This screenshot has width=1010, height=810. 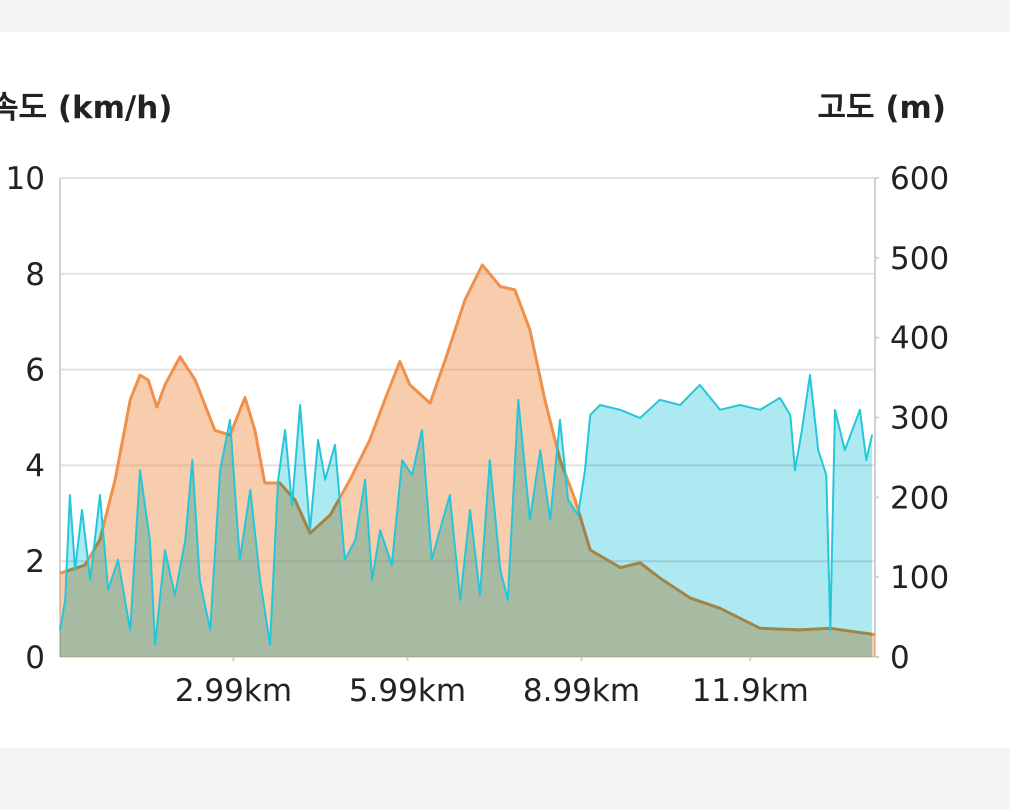 What do you see at coordinates (919, 498) in the screenshot?
I see `y2-tick-label: 200` at bounding box center [919, 498].